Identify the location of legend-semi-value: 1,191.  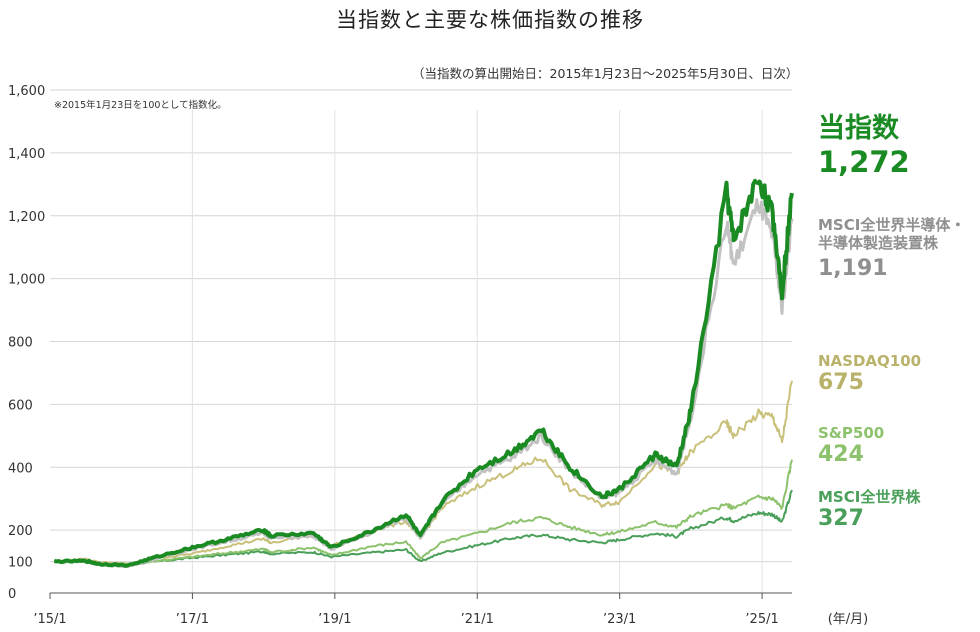
(853, 268).